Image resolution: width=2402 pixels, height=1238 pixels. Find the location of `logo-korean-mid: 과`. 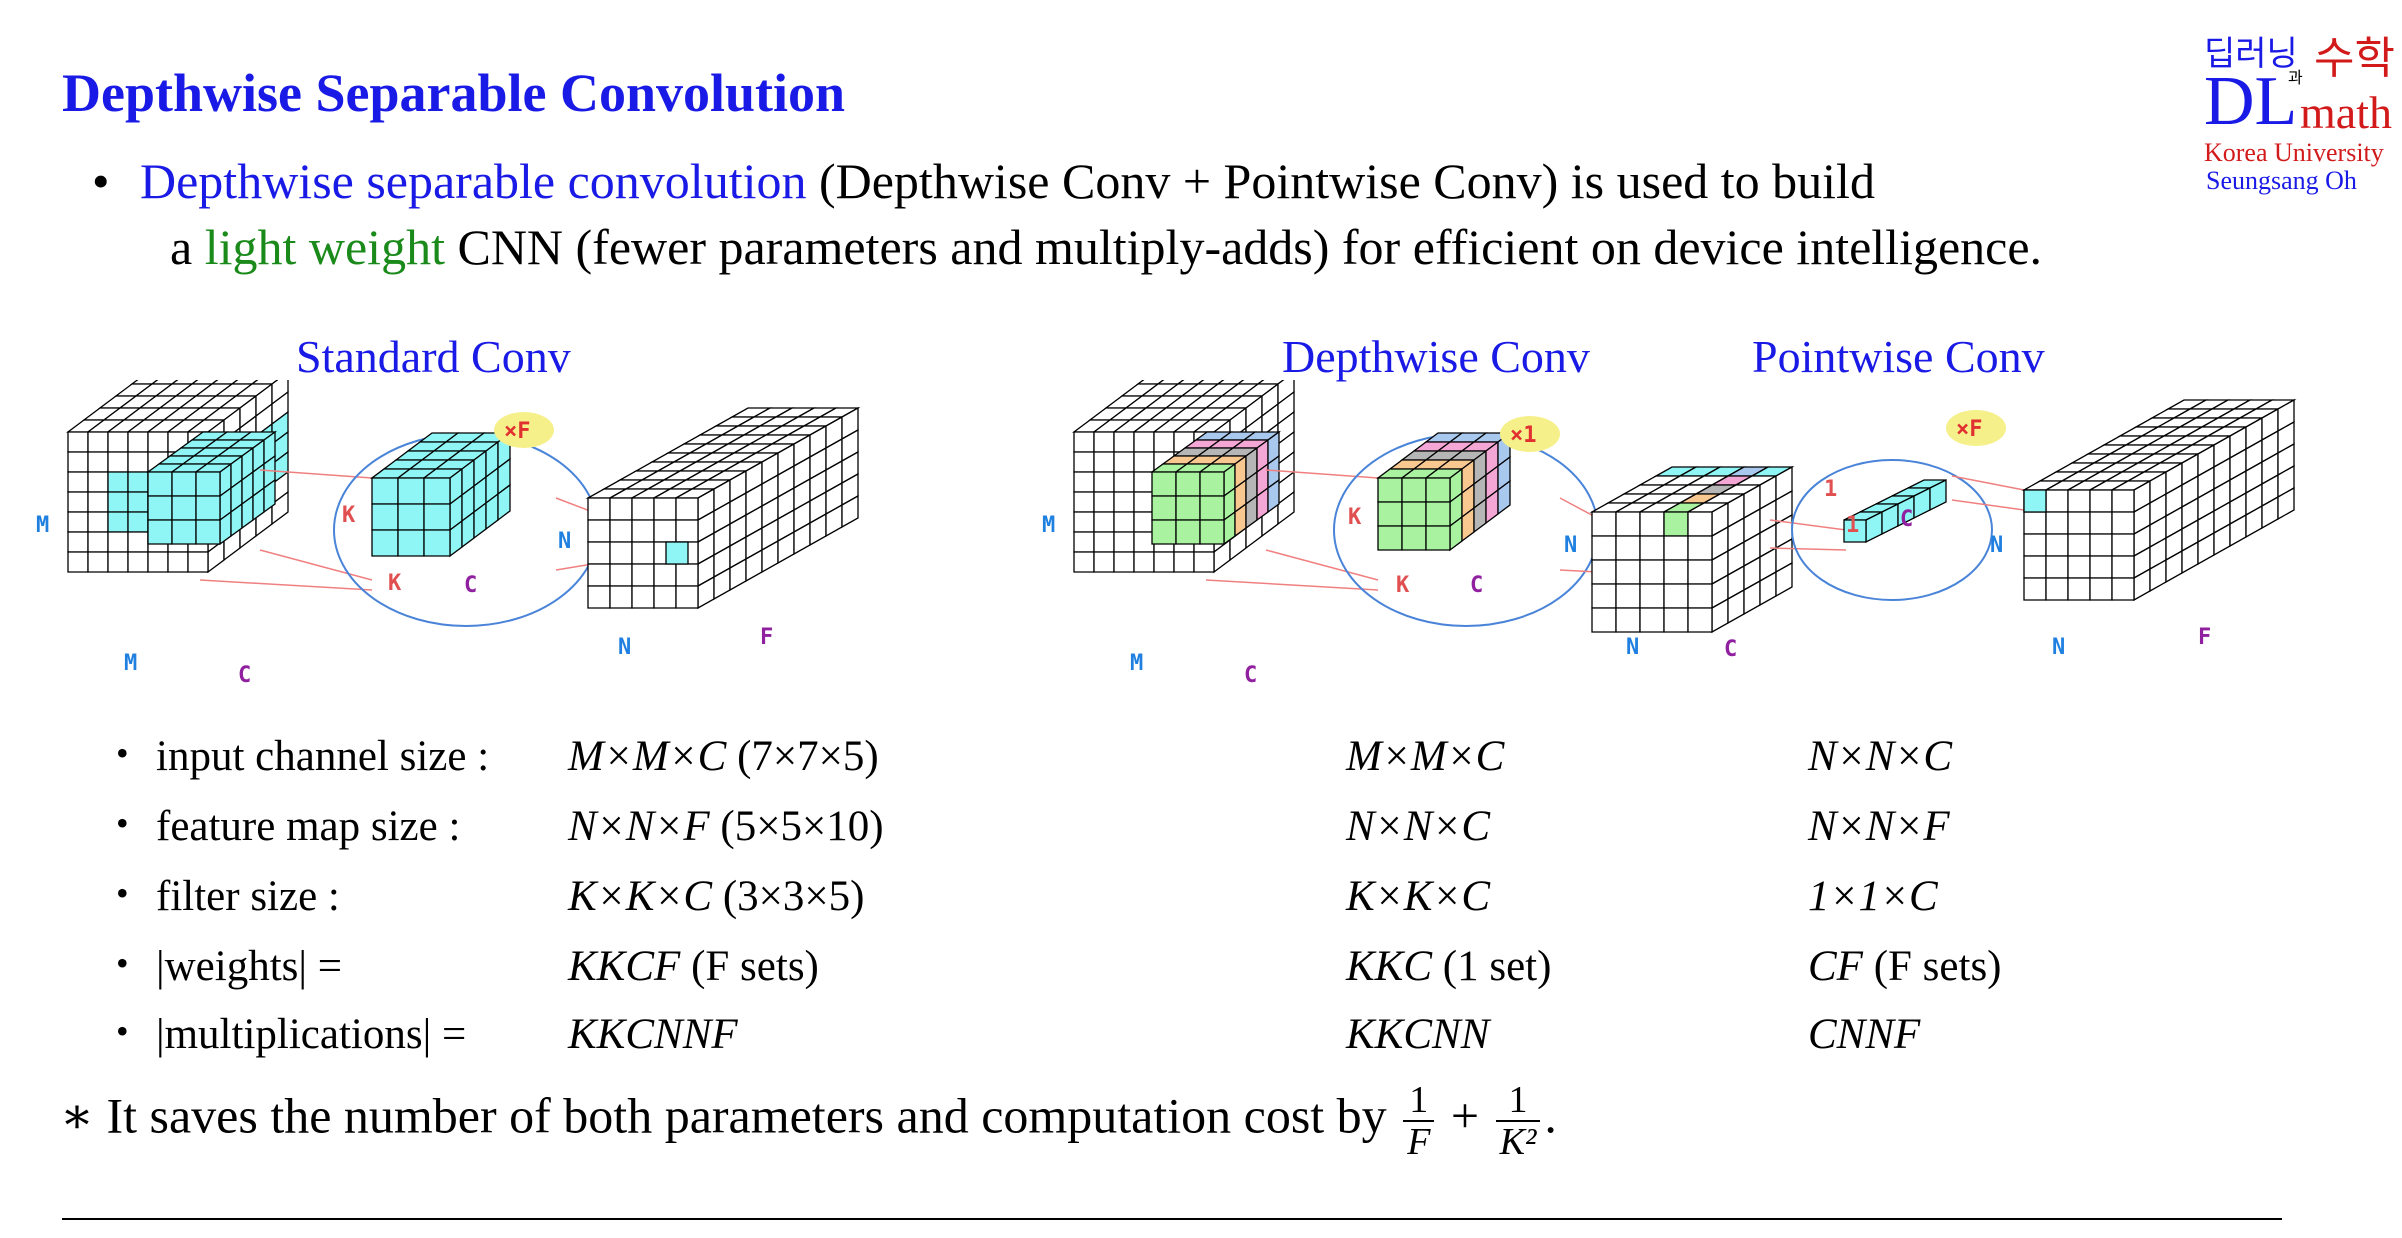

logo-korean-mid: 과 is located at coordinates (2295, 77).